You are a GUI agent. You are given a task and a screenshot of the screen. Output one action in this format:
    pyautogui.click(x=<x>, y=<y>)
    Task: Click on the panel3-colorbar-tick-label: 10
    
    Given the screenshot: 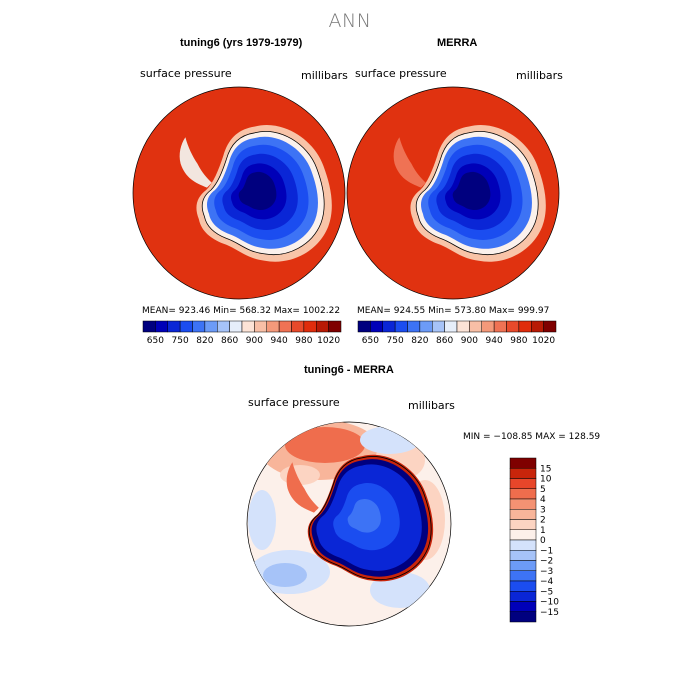 What is the action you would take?
    pyautogui.click(x=546, y=480)
    